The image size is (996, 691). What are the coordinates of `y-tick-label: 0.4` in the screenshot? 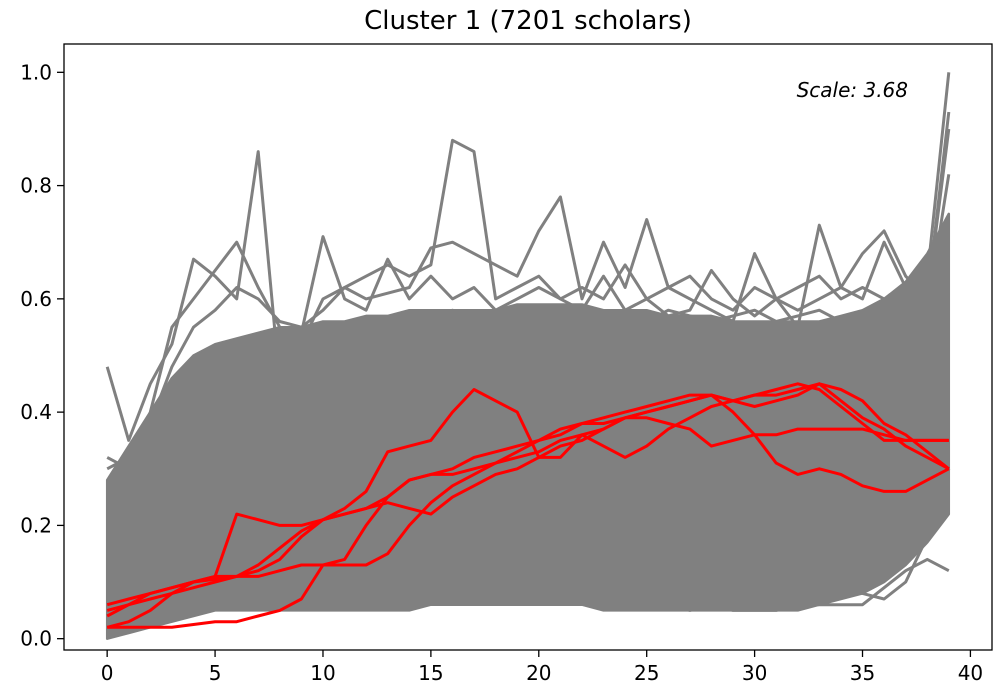 It's located at (36, 412).